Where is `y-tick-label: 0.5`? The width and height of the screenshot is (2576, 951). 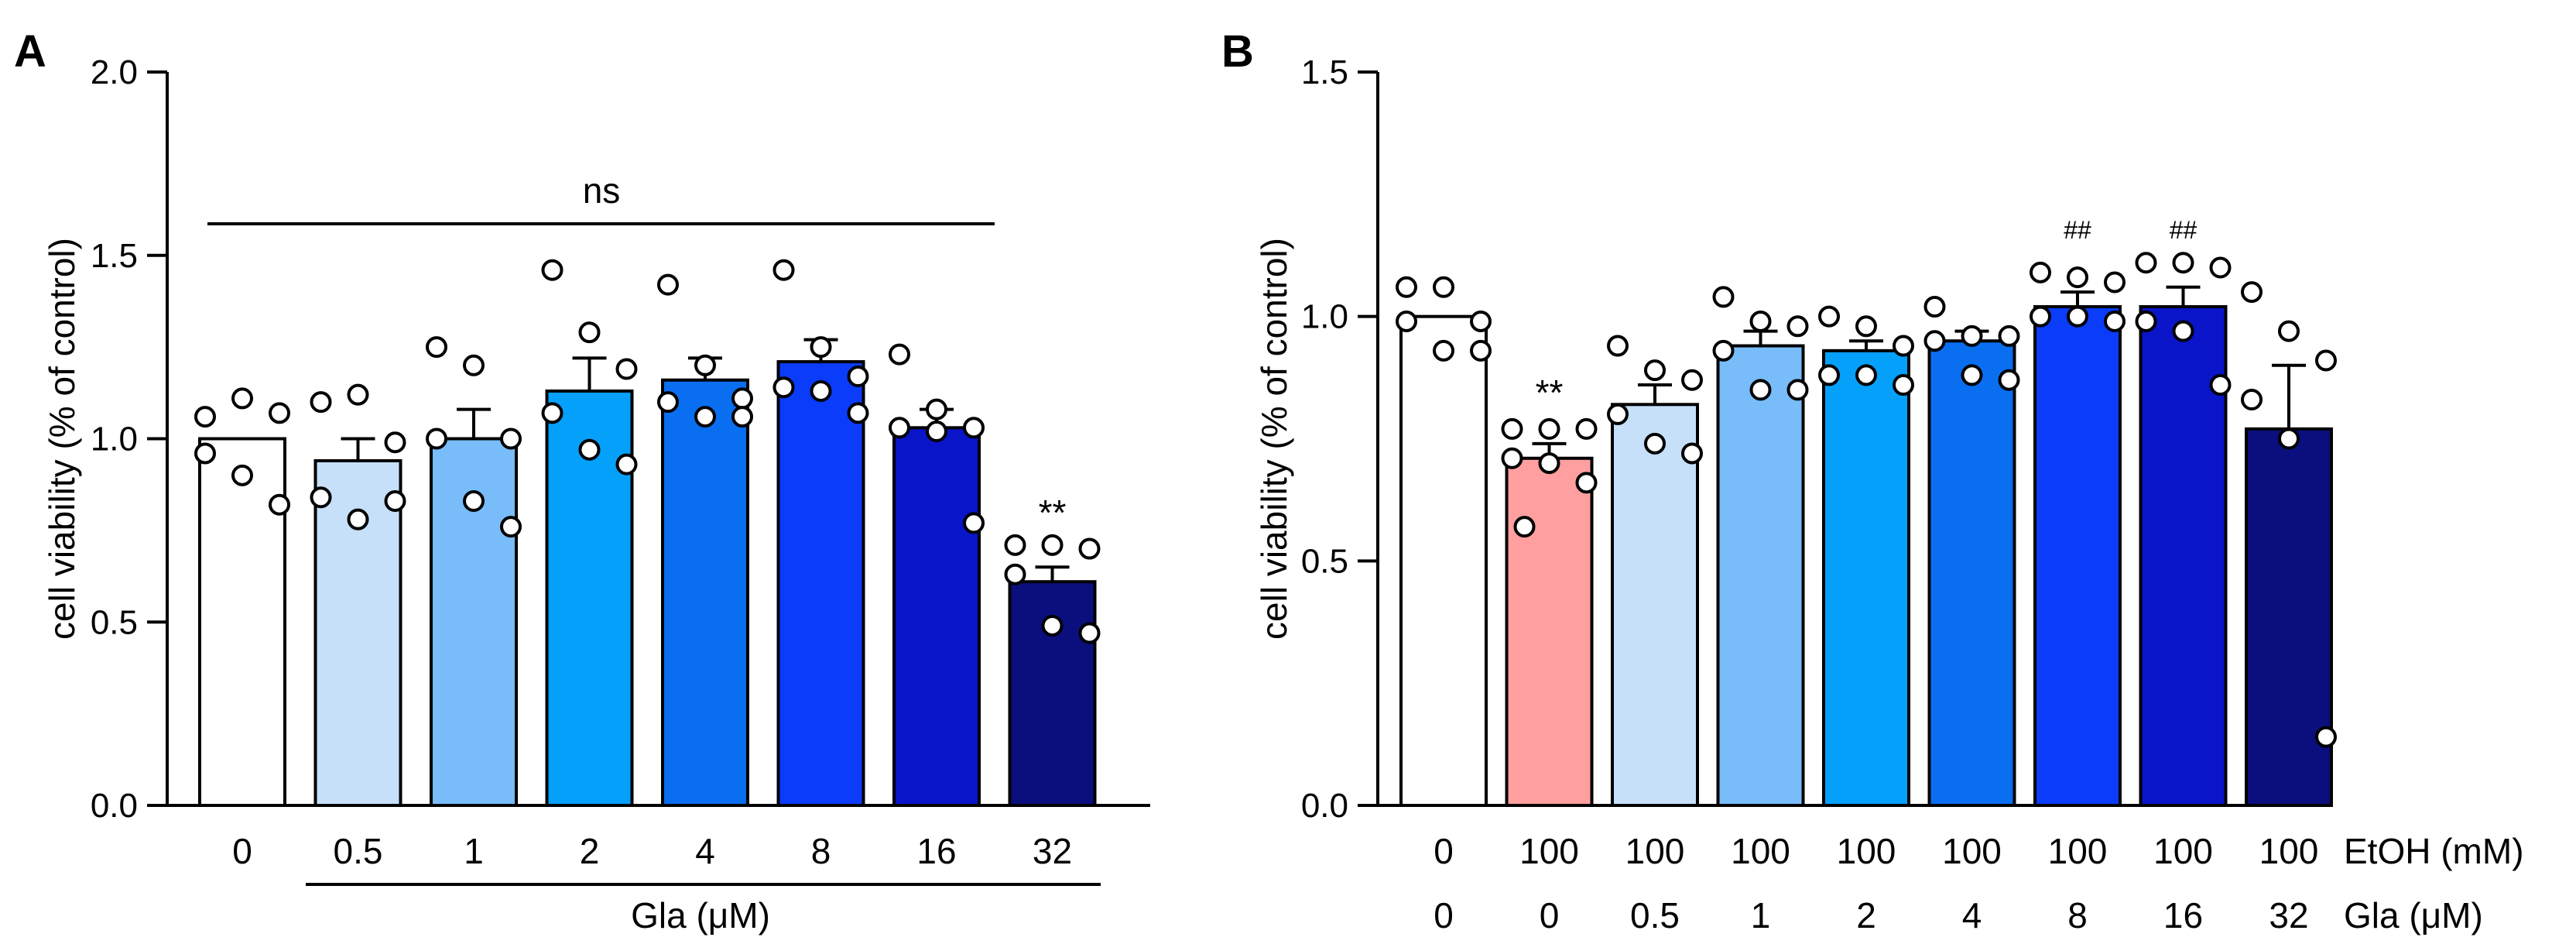 y-tick-label: 0.5 is located at coordinates (1324, 561).